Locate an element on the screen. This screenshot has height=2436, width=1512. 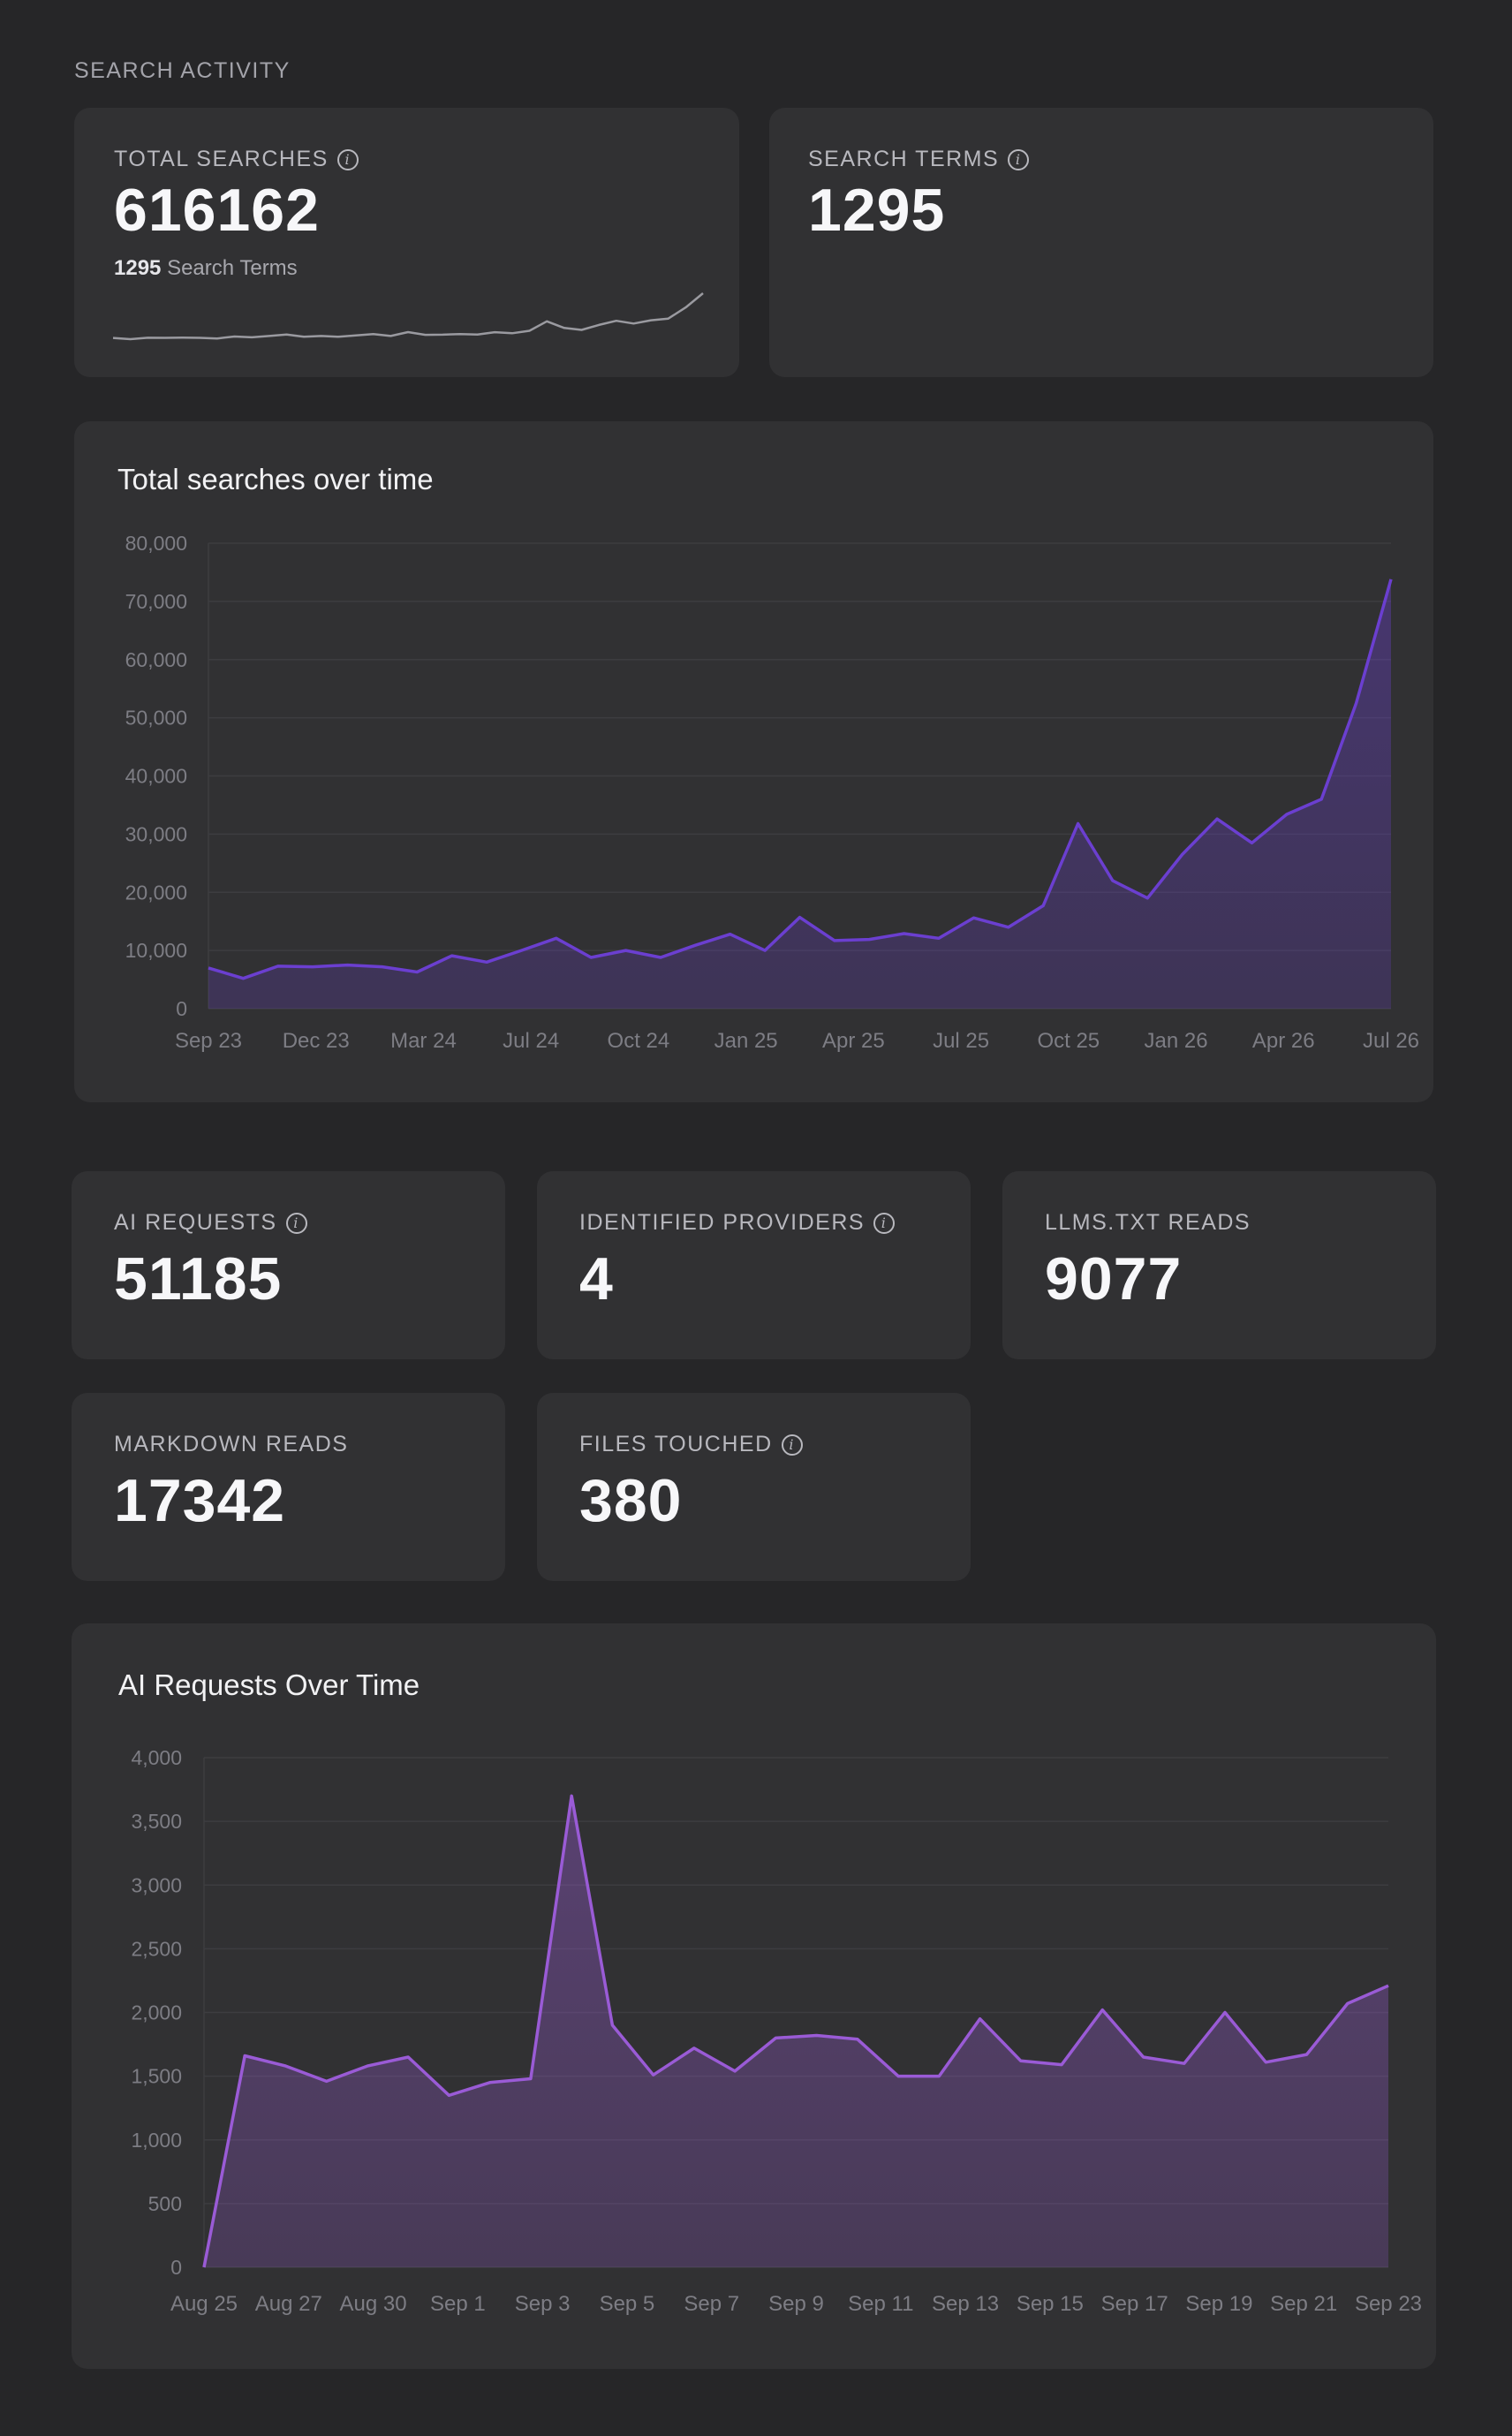
search-terms-sub-value: 1295 is located at coordinates (138, 268).